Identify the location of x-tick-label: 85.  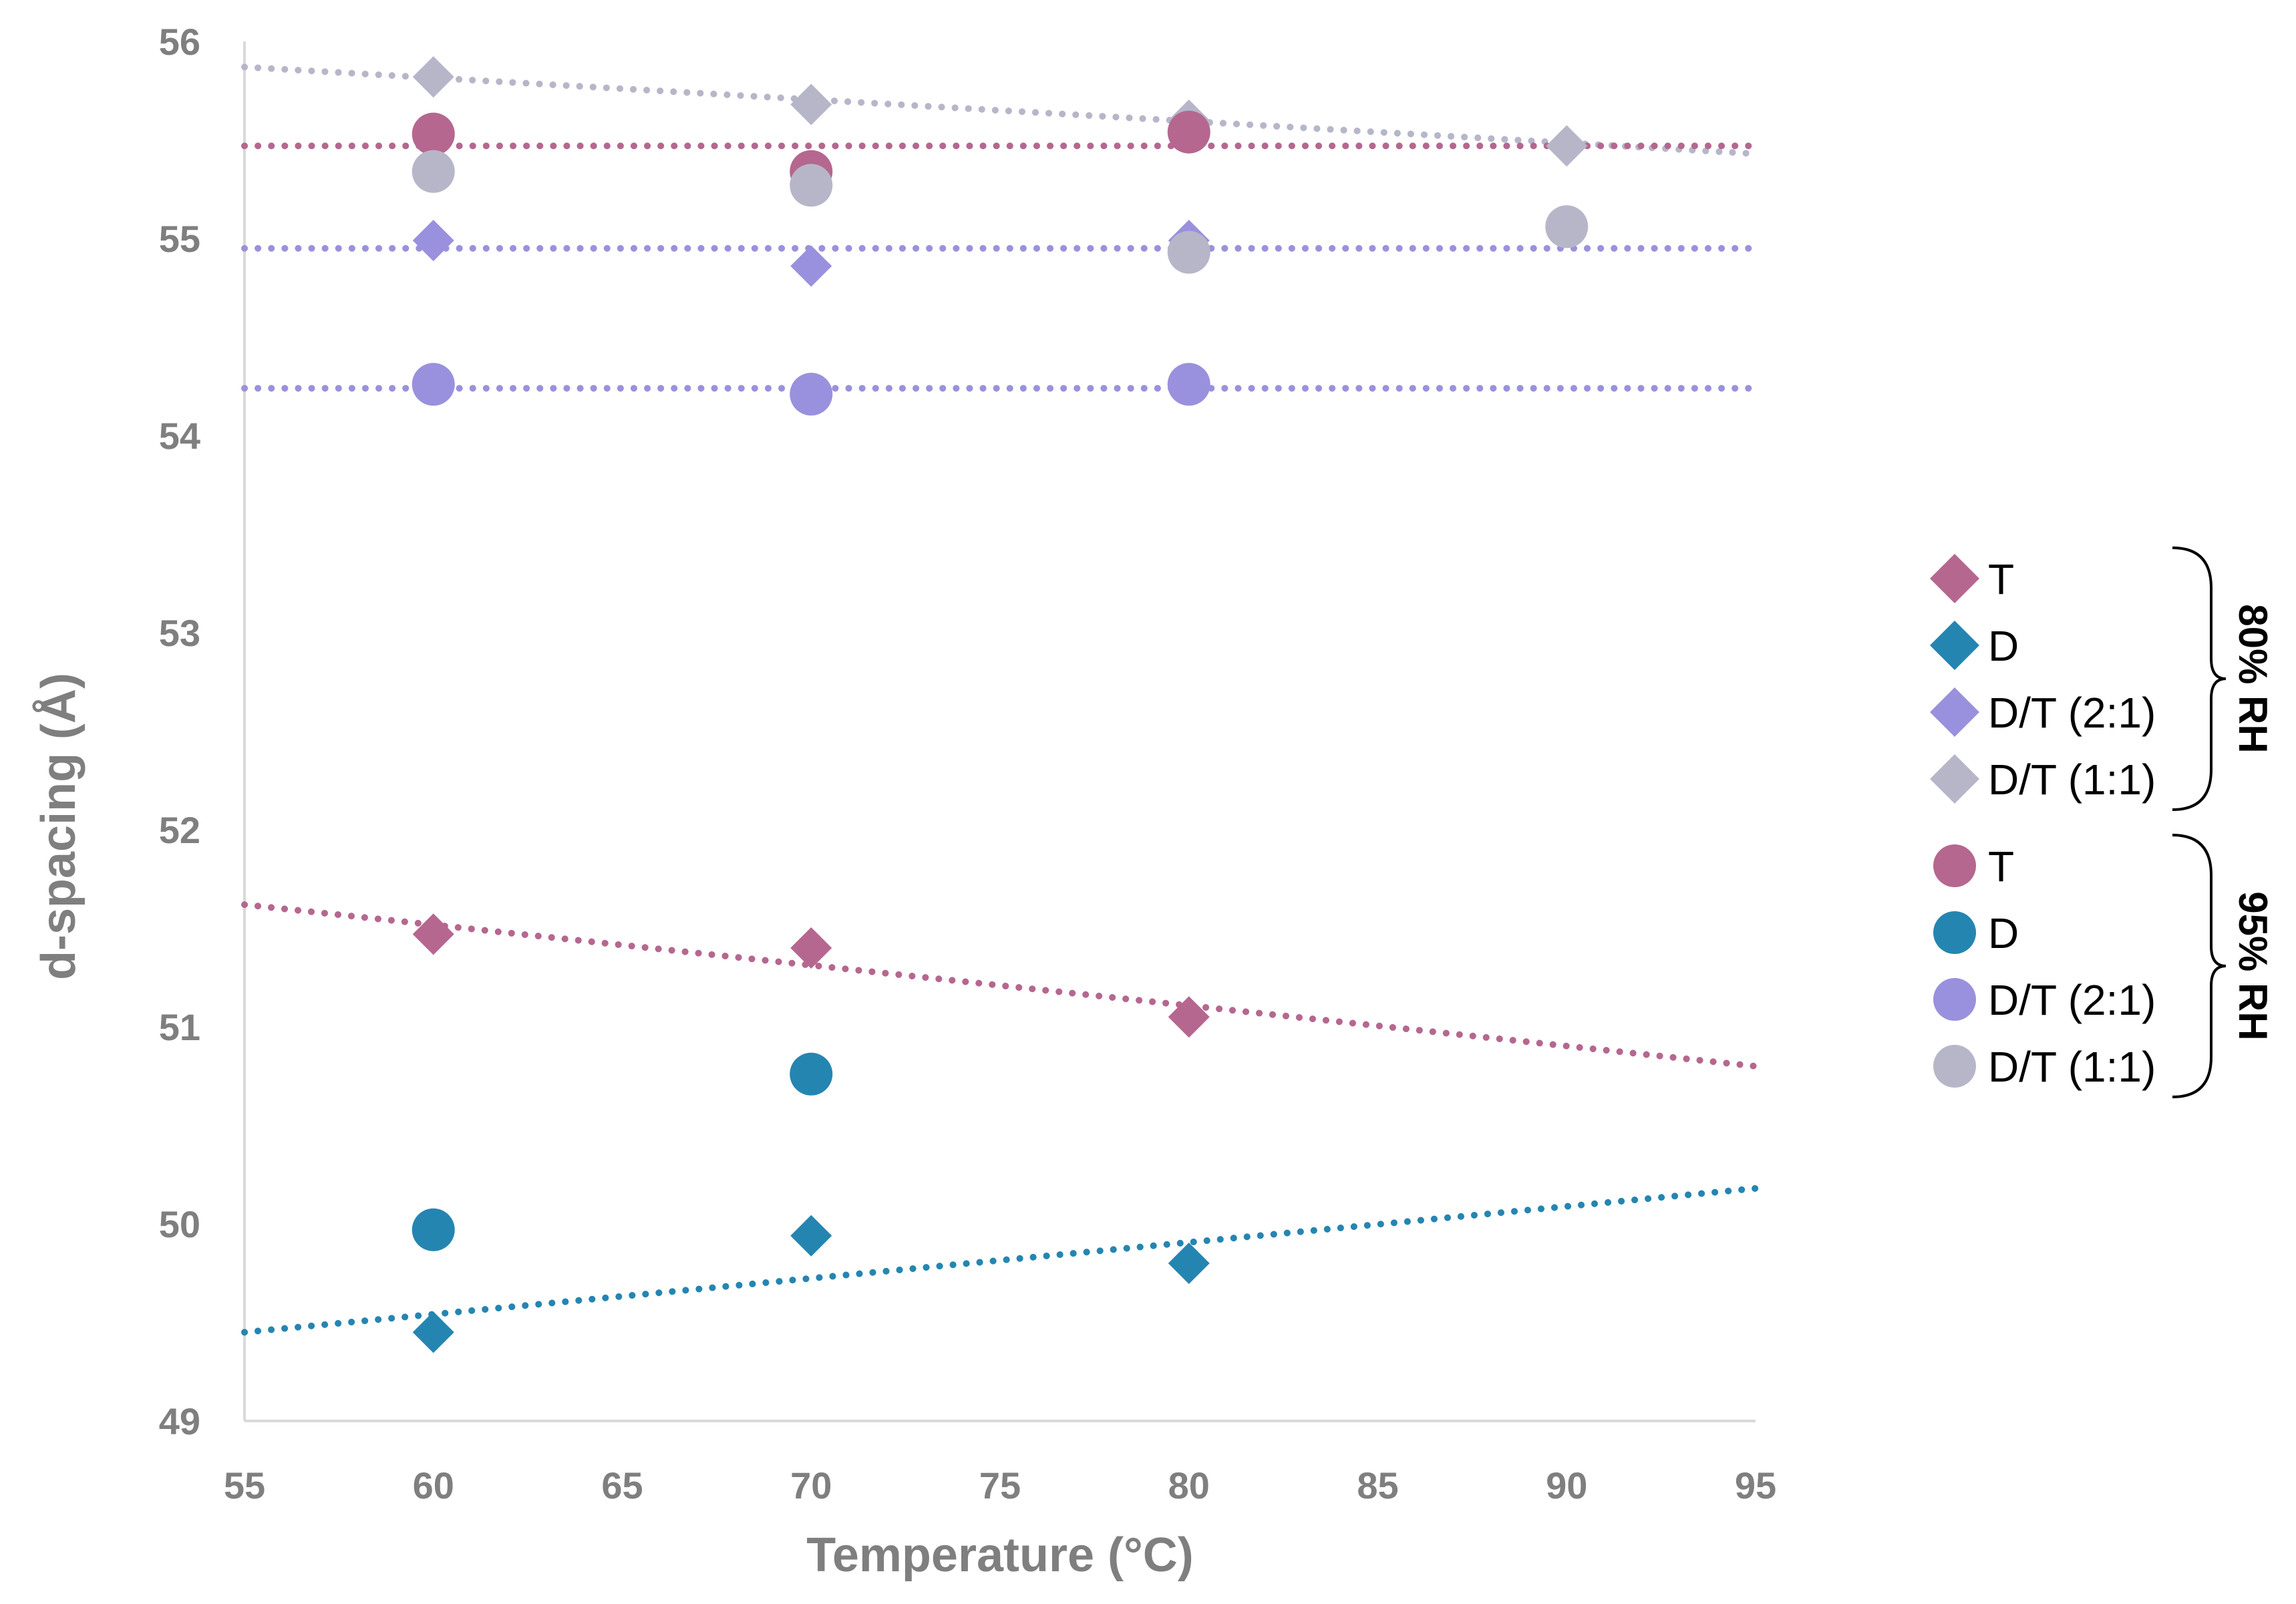
(1377, 1485).